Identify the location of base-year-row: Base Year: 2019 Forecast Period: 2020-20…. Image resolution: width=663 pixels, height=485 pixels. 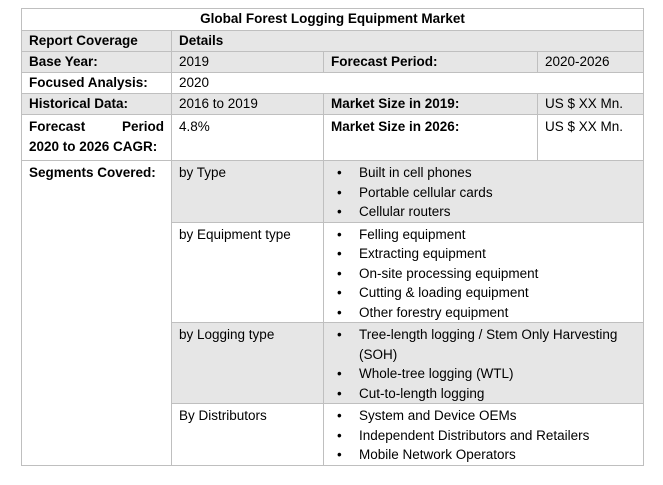
(333, 62).